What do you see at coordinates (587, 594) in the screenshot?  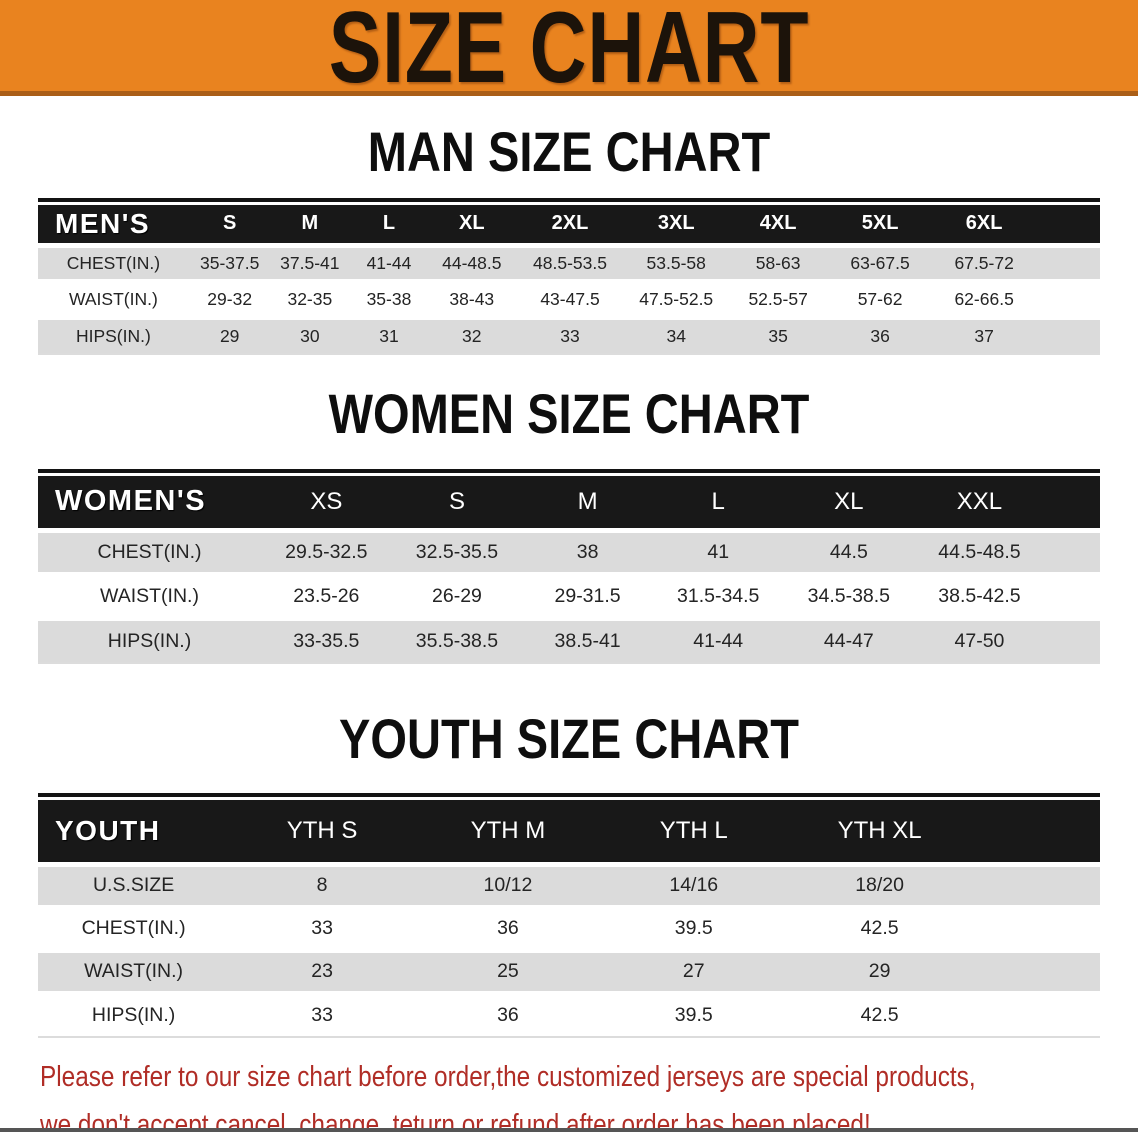 I see `size-value: 29-31.5` at bounding box center [587, 594].